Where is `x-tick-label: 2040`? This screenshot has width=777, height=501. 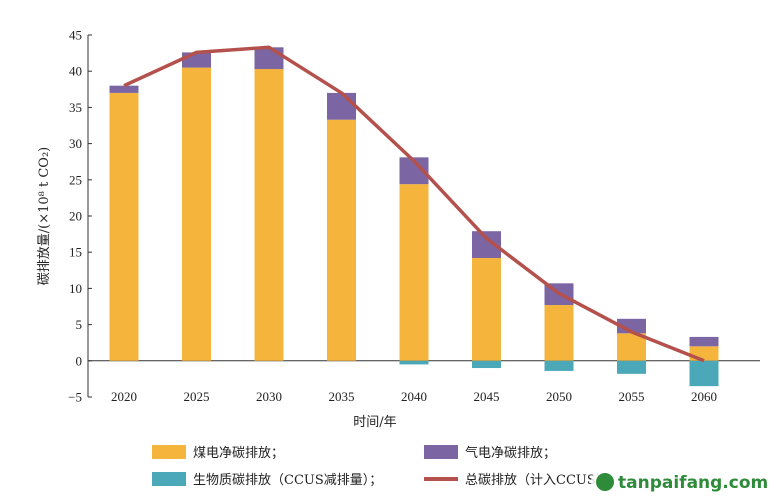 x-tick-label: 2040 is located at coordinates (414, 396).